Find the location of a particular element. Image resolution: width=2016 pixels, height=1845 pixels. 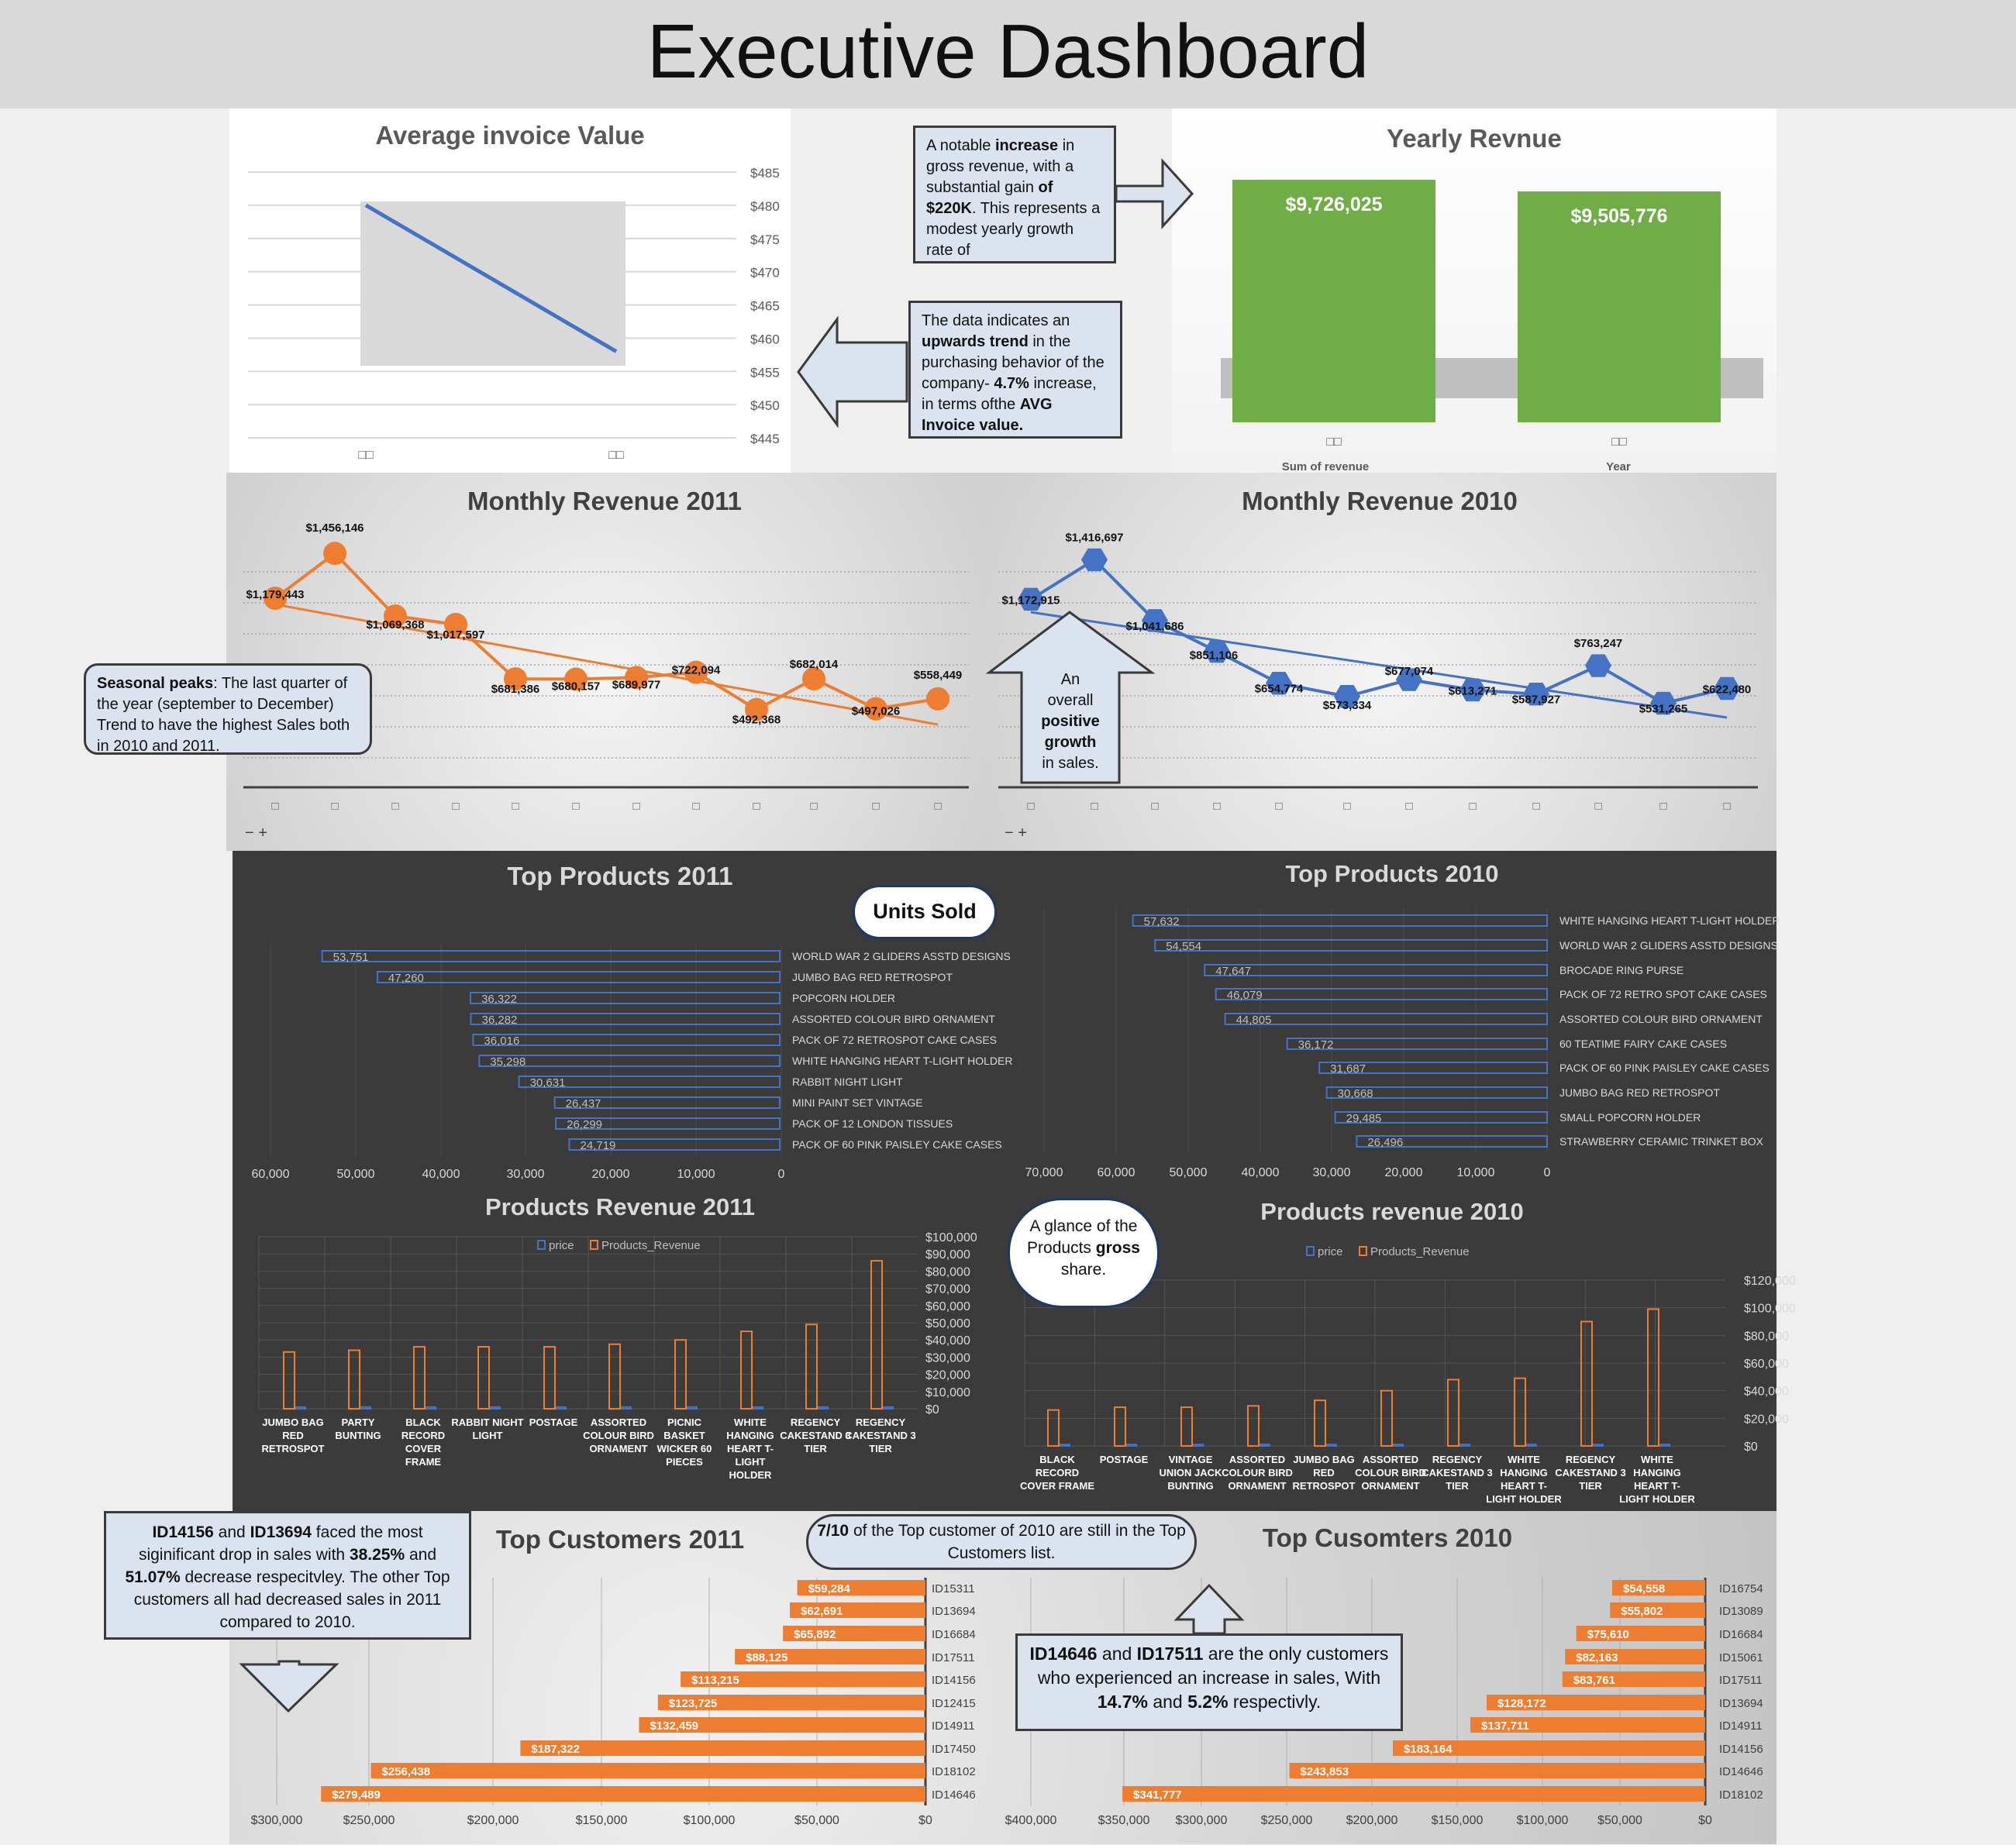

x-tick-label: 0 is located at coordinates (1547, 1172).